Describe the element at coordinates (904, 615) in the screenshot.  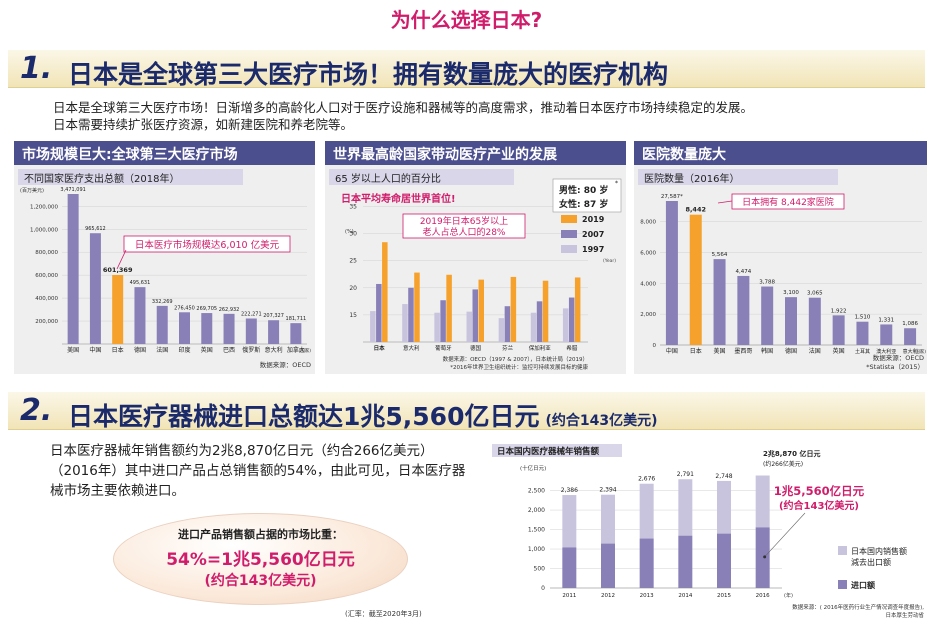
I see `source-note: 日本厚生劳动省` at that location.